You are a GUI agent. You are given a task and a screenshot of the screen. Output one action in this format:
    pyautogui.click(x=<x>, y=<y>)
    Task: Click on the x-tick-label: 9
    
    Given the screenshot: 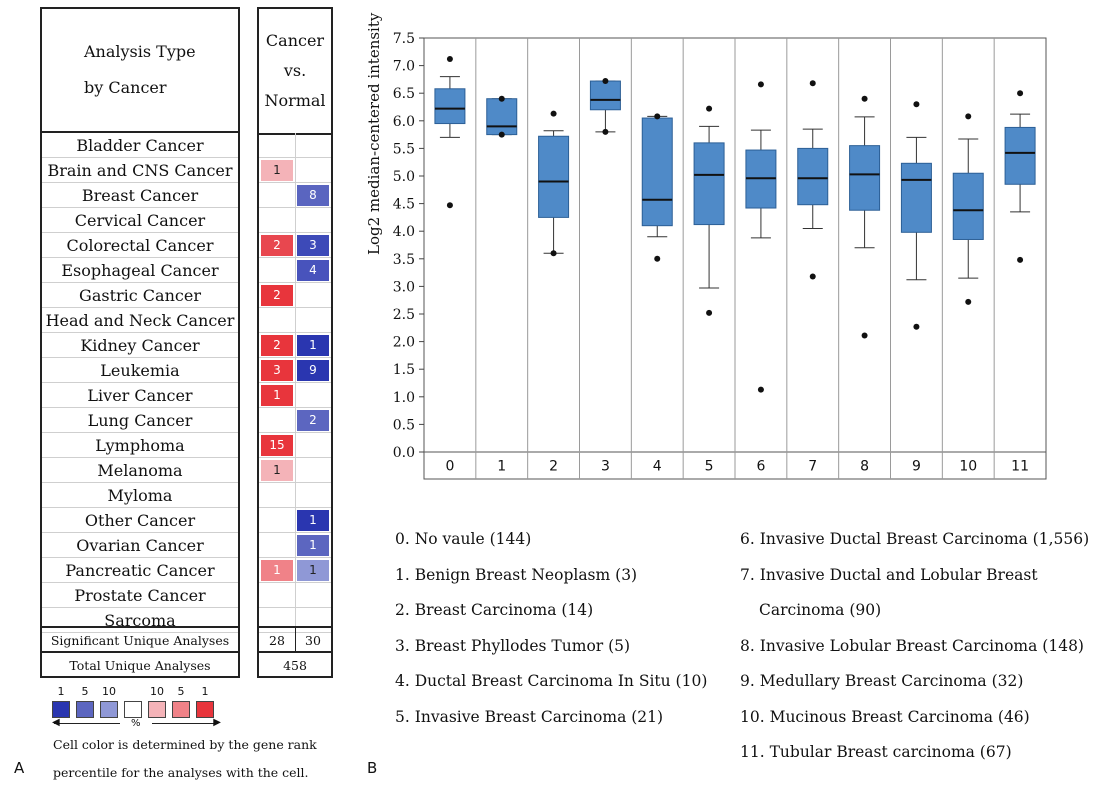 What is the action you would take?
    pyautogui.click(x=916, y=467)
    